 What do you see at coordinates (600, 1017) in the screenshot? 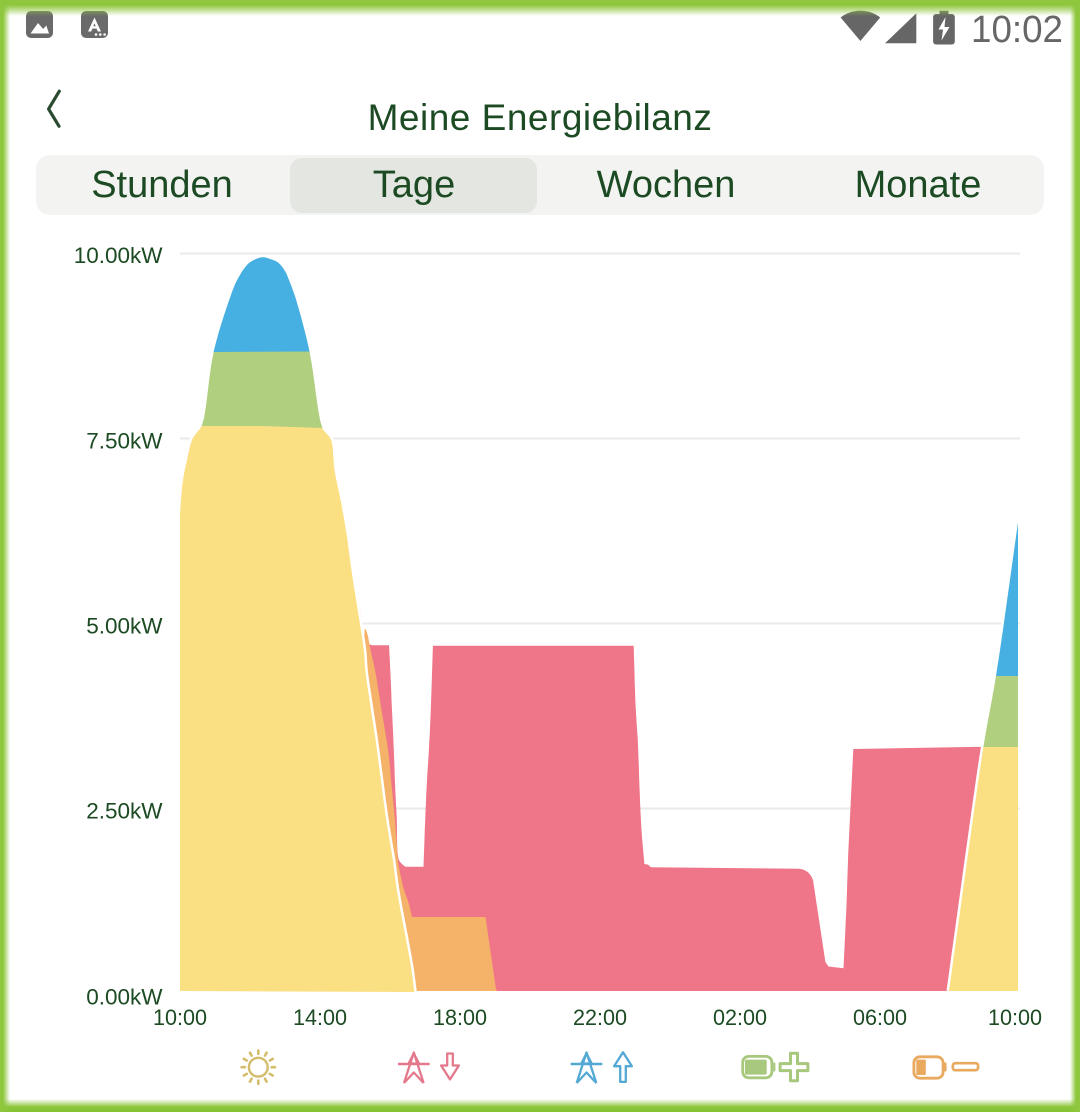
I see `svg-text: 22:00` at bounding box center [600, 1017].